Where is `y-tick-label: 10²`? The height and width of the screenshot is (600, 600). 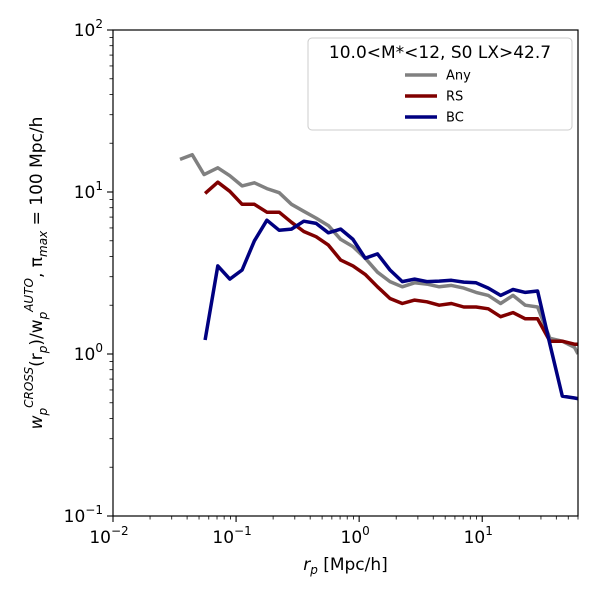
y-tick-label: 10² is located at coordinates (88, 29).